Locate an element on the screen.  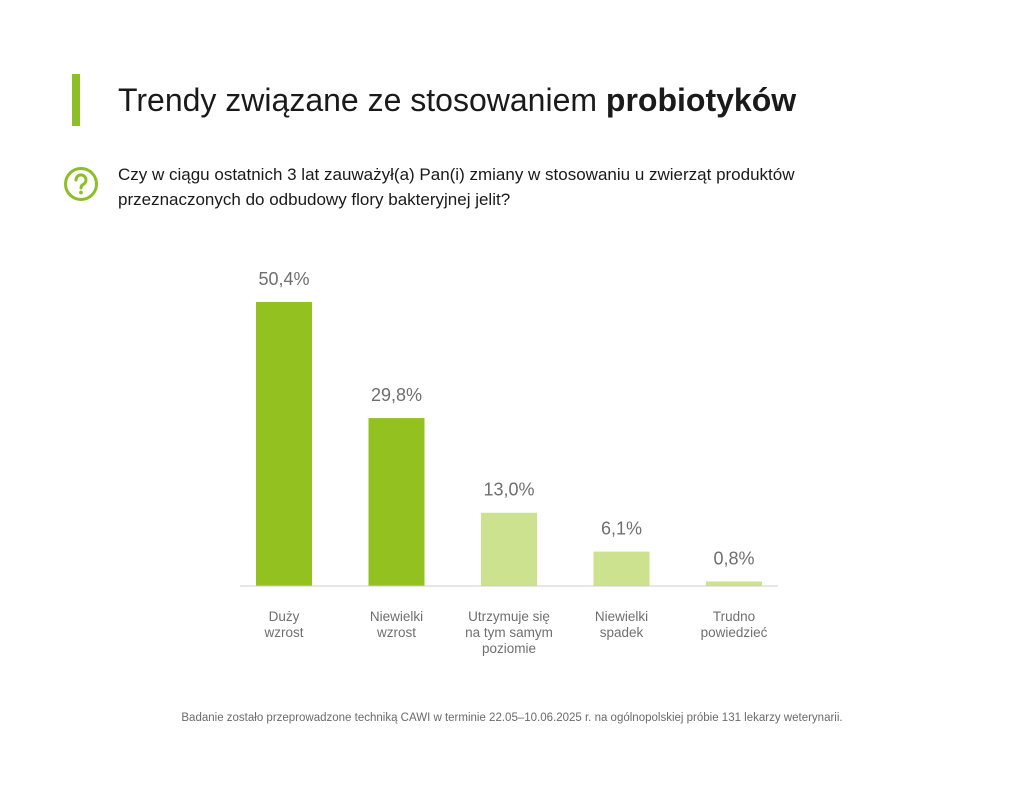
value-label-3: 13,0% is located at coordinates (508, 490).